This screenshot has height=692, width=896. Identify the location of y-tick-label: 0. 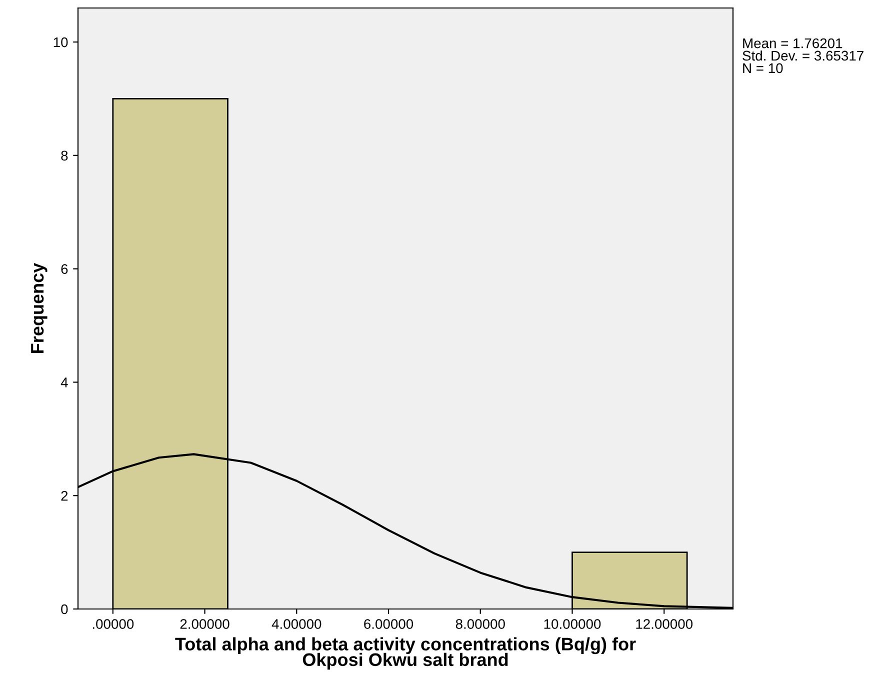
(64, 609).